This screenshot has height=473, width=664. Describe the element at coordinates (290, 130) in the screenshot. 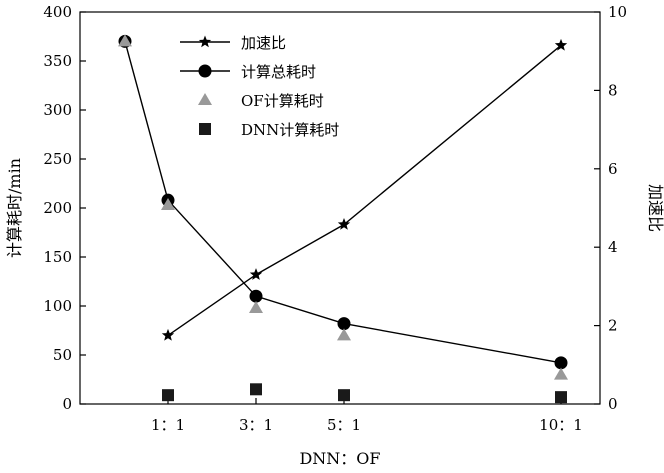

I see `legend-label: DNN计算耗时` at that location.